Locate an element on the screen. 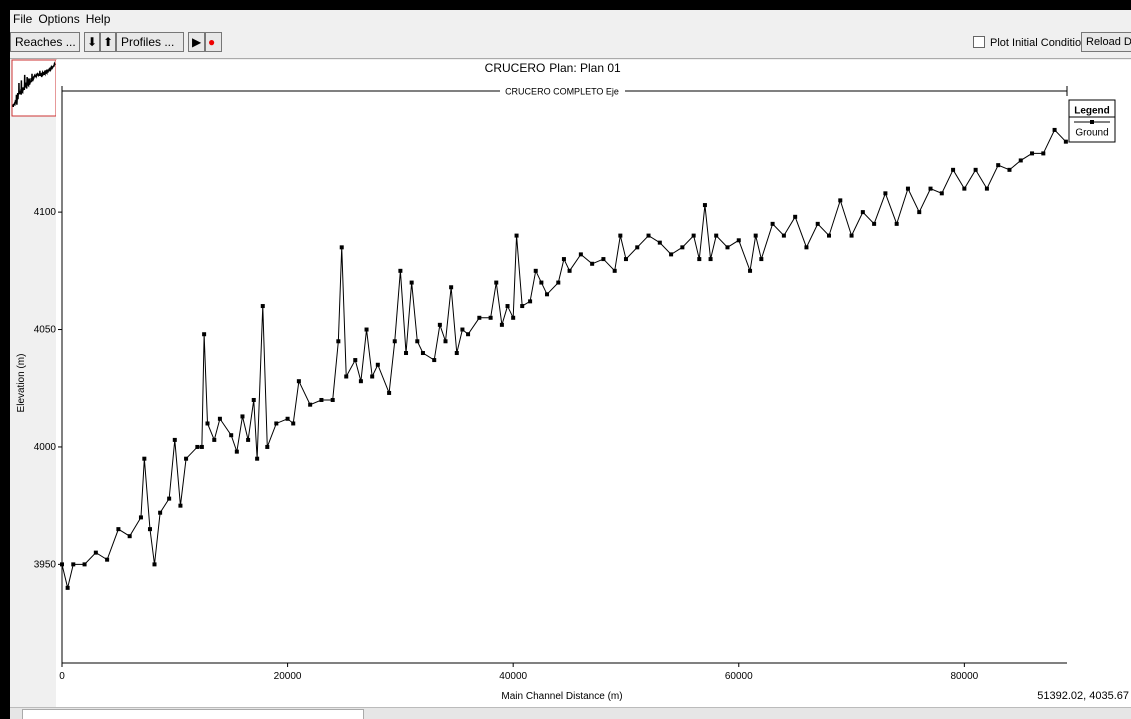  reach-label-bg is located at coordinates (562, 91).